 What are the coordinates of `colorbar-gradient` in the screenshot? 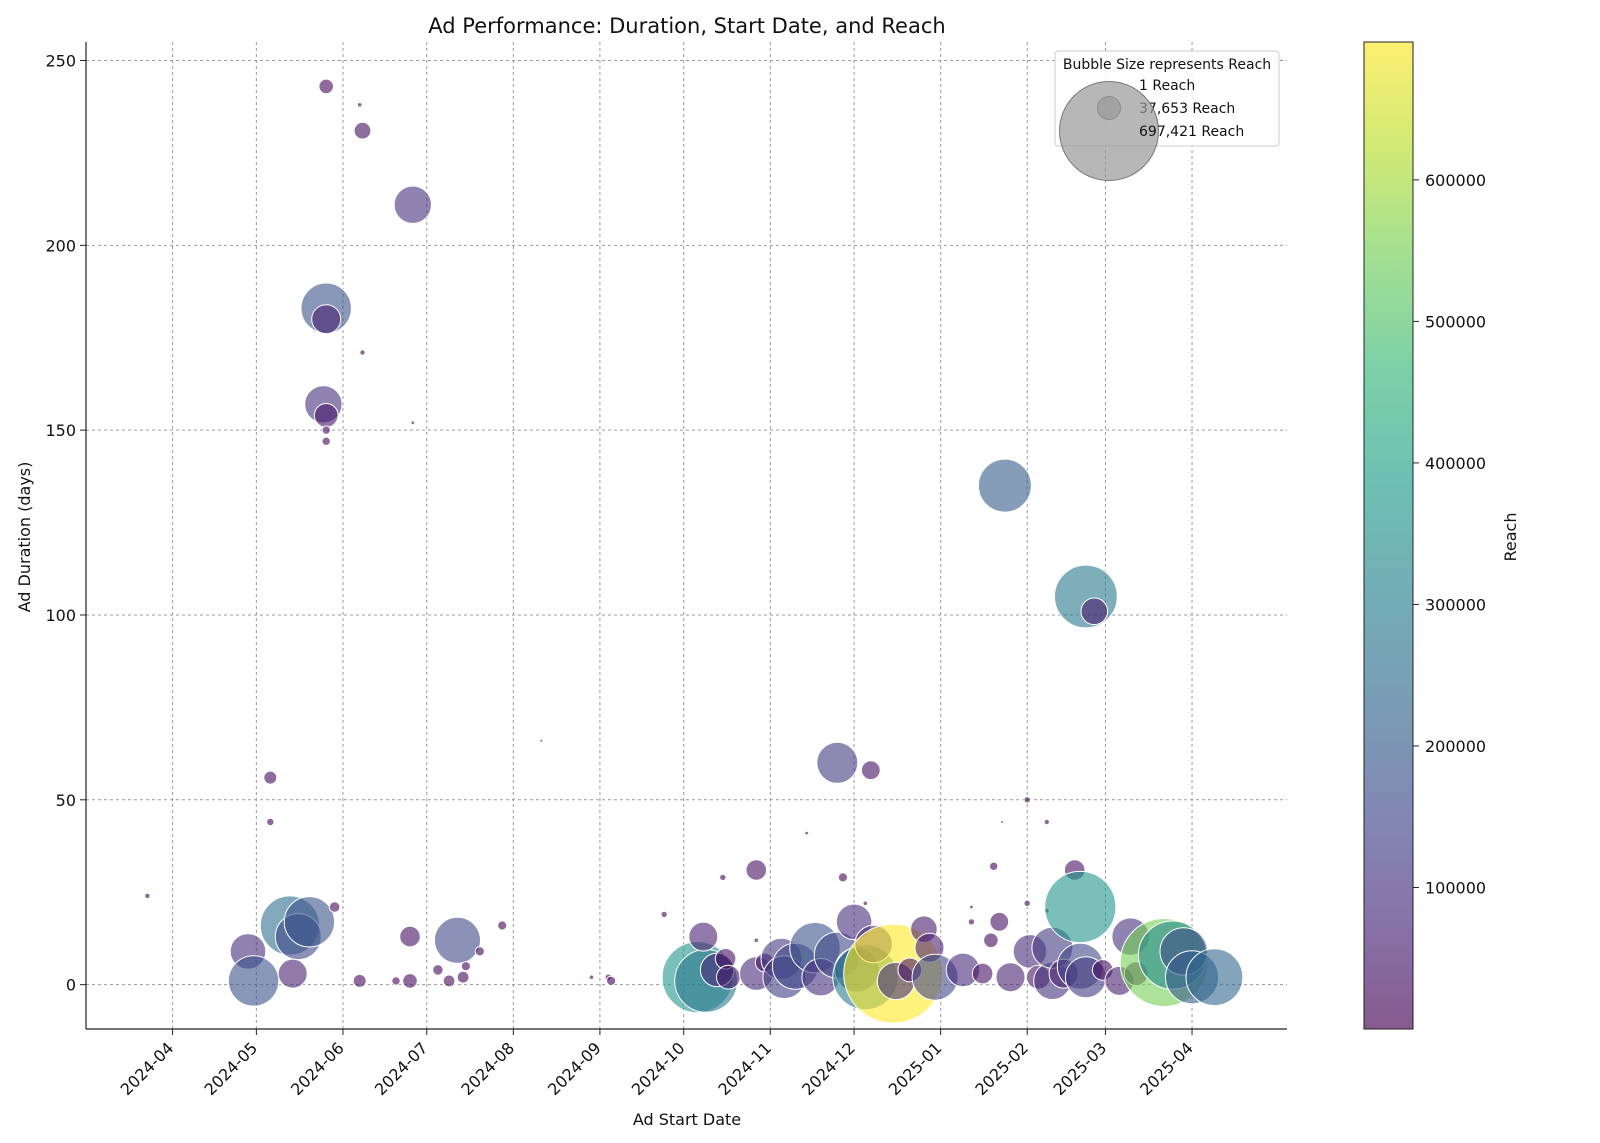 It's located at (1388, 535).